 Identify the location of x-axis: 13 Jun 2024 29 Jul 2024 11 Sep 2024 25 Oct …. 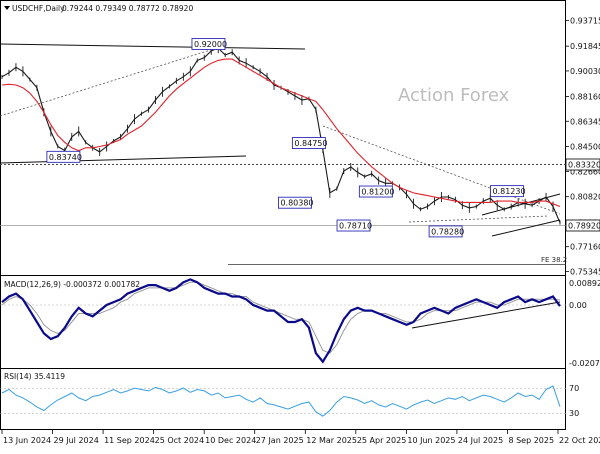
(300, 437).